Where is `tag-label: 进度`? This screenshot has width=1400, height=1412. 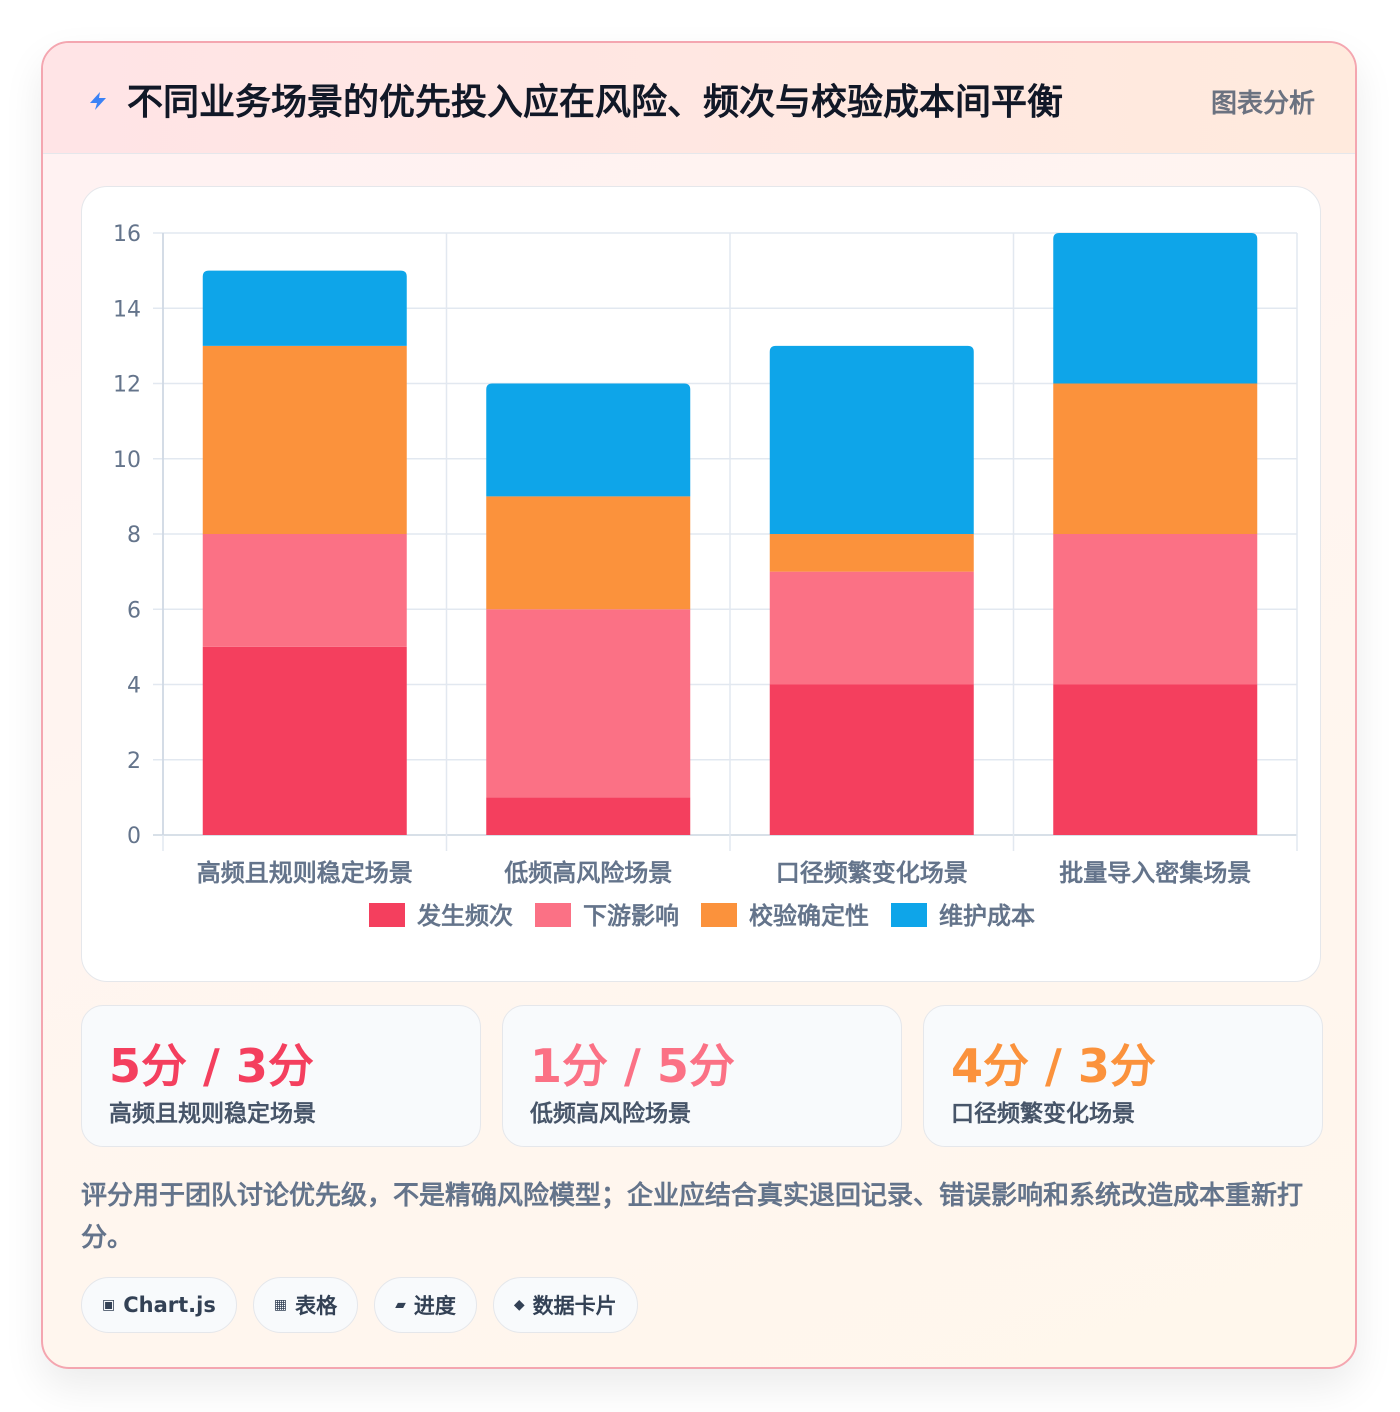
tag-label: 进度 is located at coordinates (434, 1306).